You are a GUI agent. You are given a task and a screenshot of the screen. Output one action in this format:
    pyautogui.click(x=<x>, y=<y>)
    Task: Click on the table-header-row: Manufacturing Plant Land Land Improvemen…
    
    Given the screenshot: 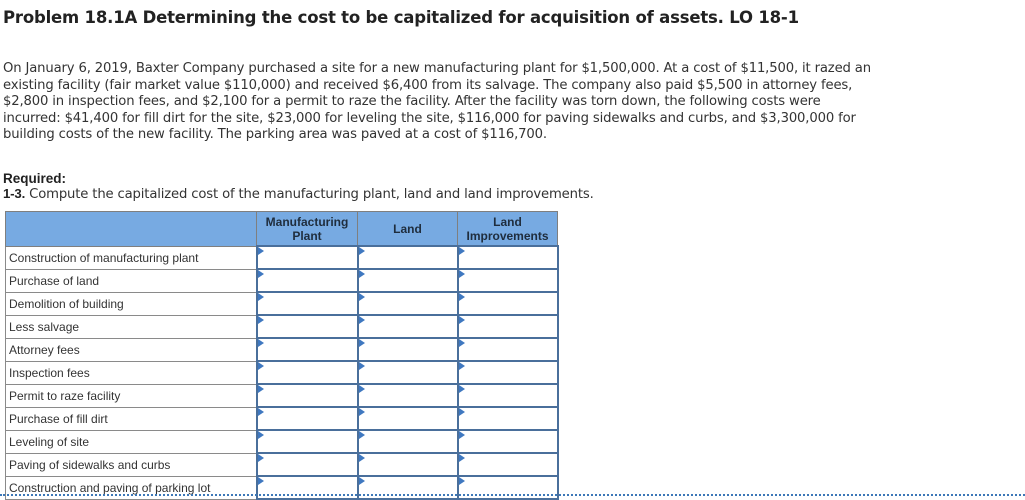 What is the action you would take?
    pyautogui.click(x=281, y=229)
    